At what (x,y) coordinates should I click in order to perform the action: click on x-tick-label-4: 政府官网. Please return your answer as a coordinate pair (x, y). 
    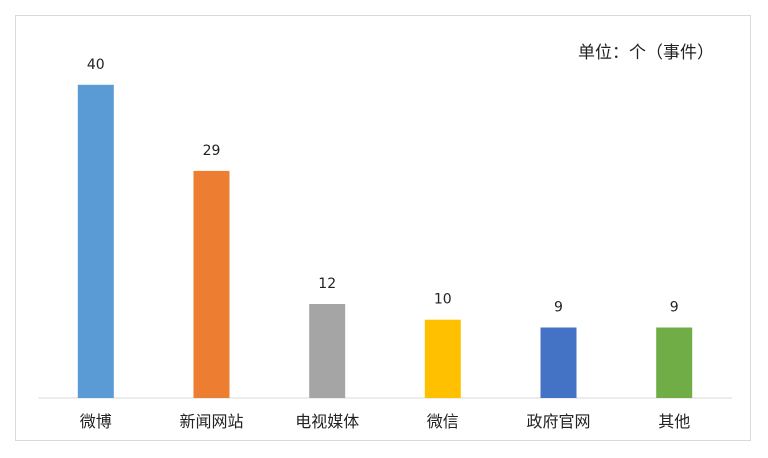
    Looking at the image, I should click on (558, 421).